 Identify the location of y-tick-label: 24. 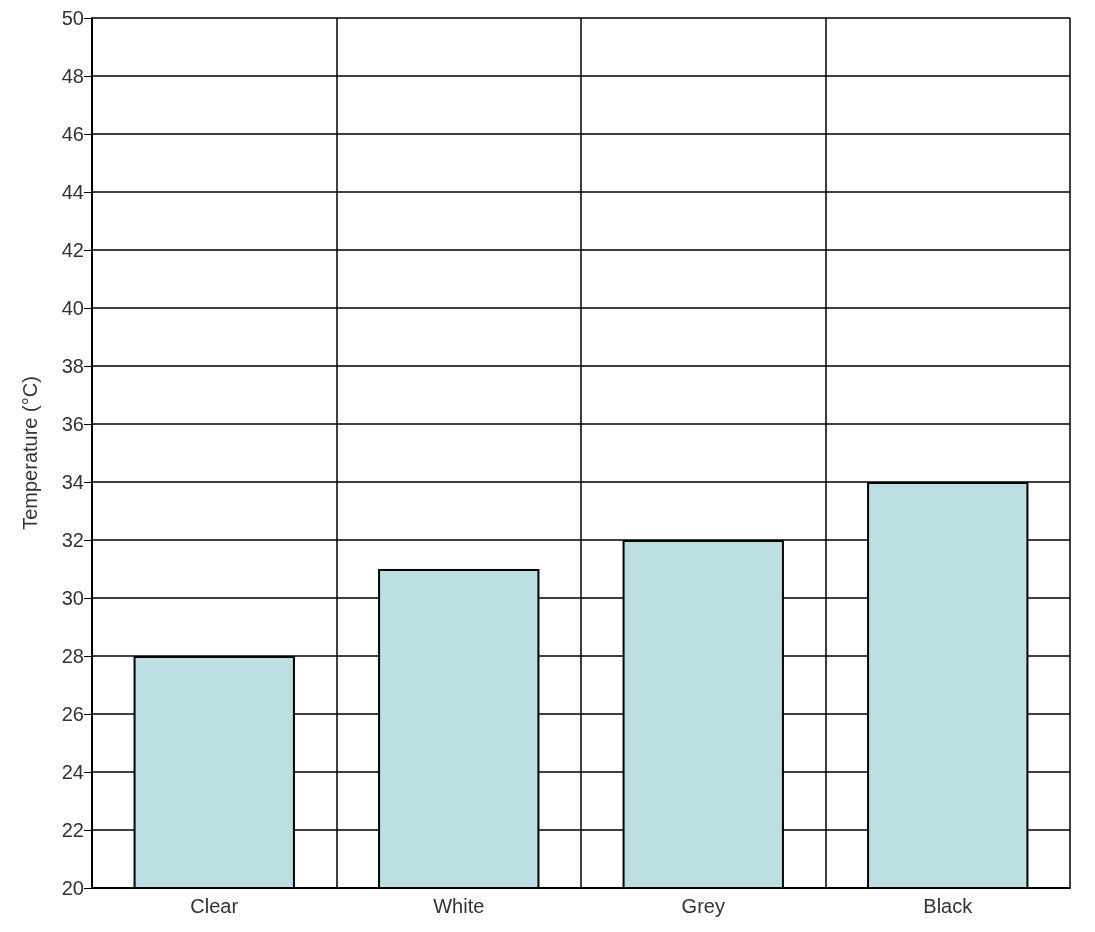
(72, 772).